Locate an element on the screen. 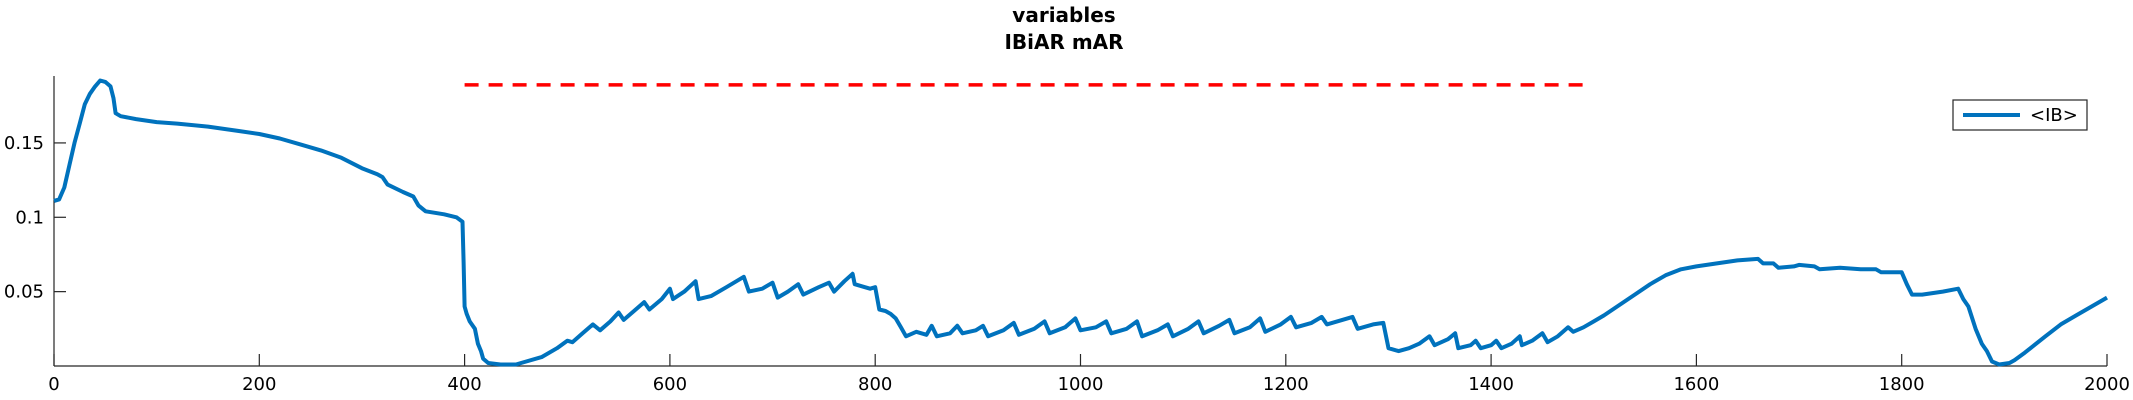 This screenshot has height=400, width=2133. chart-subtitle: IBiAR mAR is located at coordinates (1063, 42).